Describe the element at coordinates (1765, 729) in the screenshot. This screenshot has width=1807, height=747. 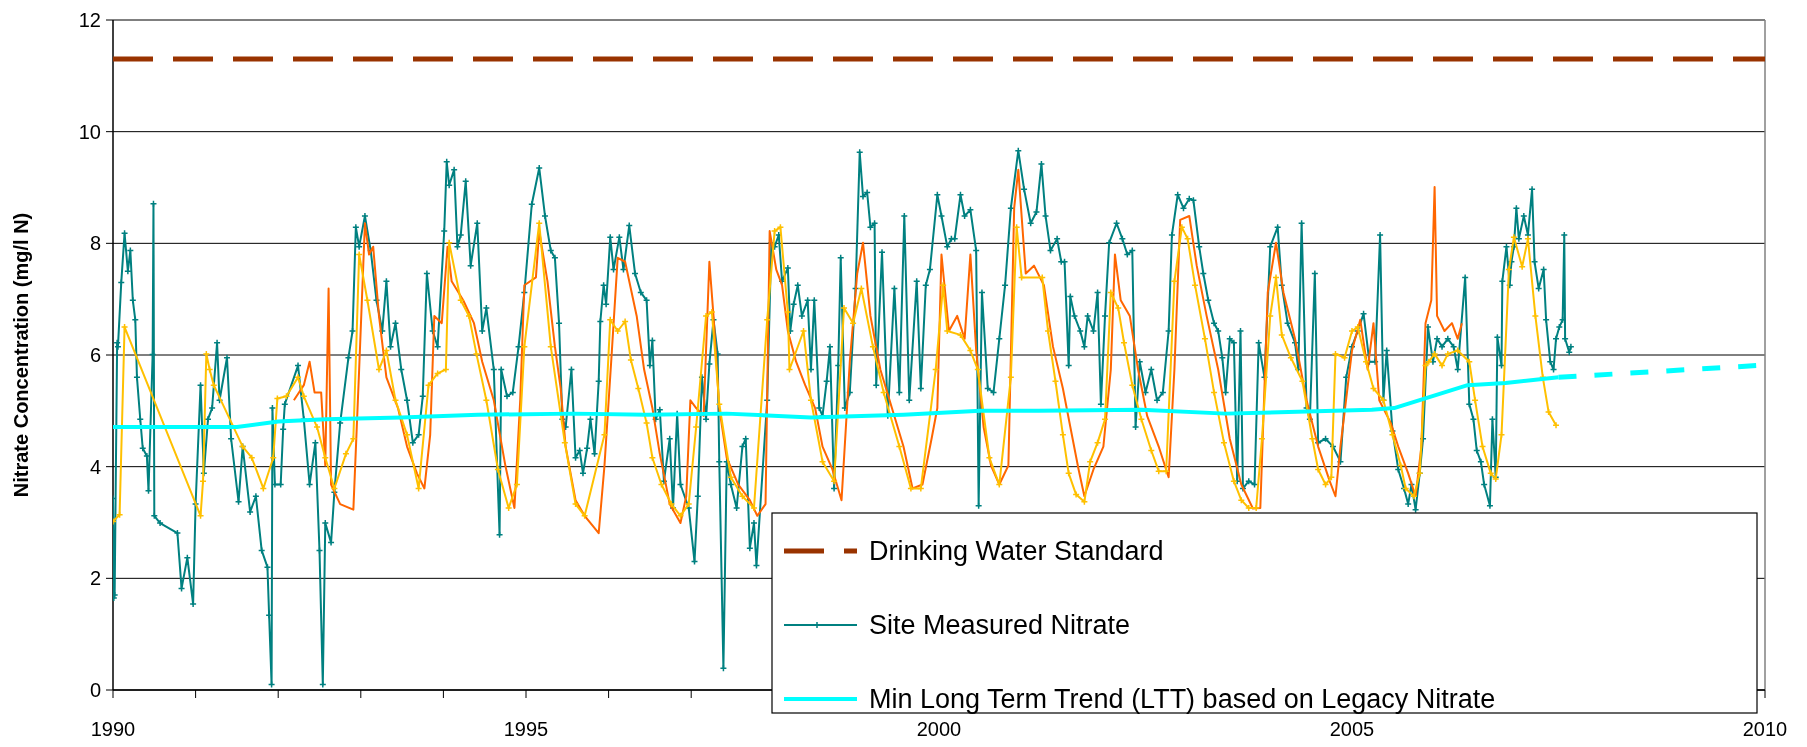
I see `x-tick-label: 2010` at that location.